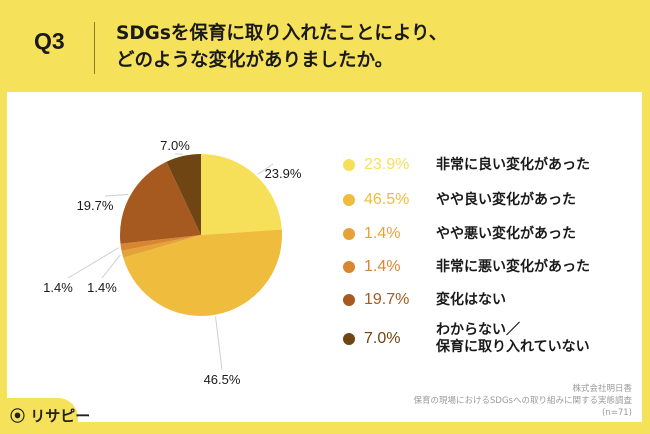 This screenshot has height=434, width=650. Describe the element at coordinates (387, 164) in the screenshot. I see `legend-percent: 23.9%` at that location.